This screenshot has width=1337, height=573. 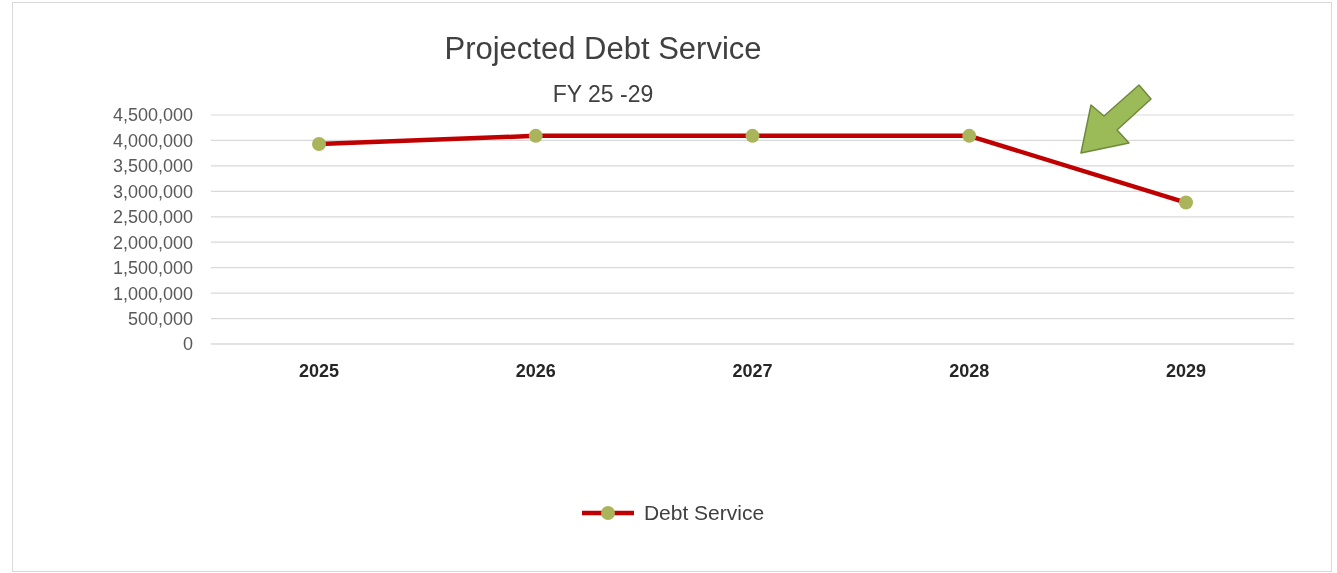 I want to click on y-tick-label: 3,000,000, so click(x=152, y=191).